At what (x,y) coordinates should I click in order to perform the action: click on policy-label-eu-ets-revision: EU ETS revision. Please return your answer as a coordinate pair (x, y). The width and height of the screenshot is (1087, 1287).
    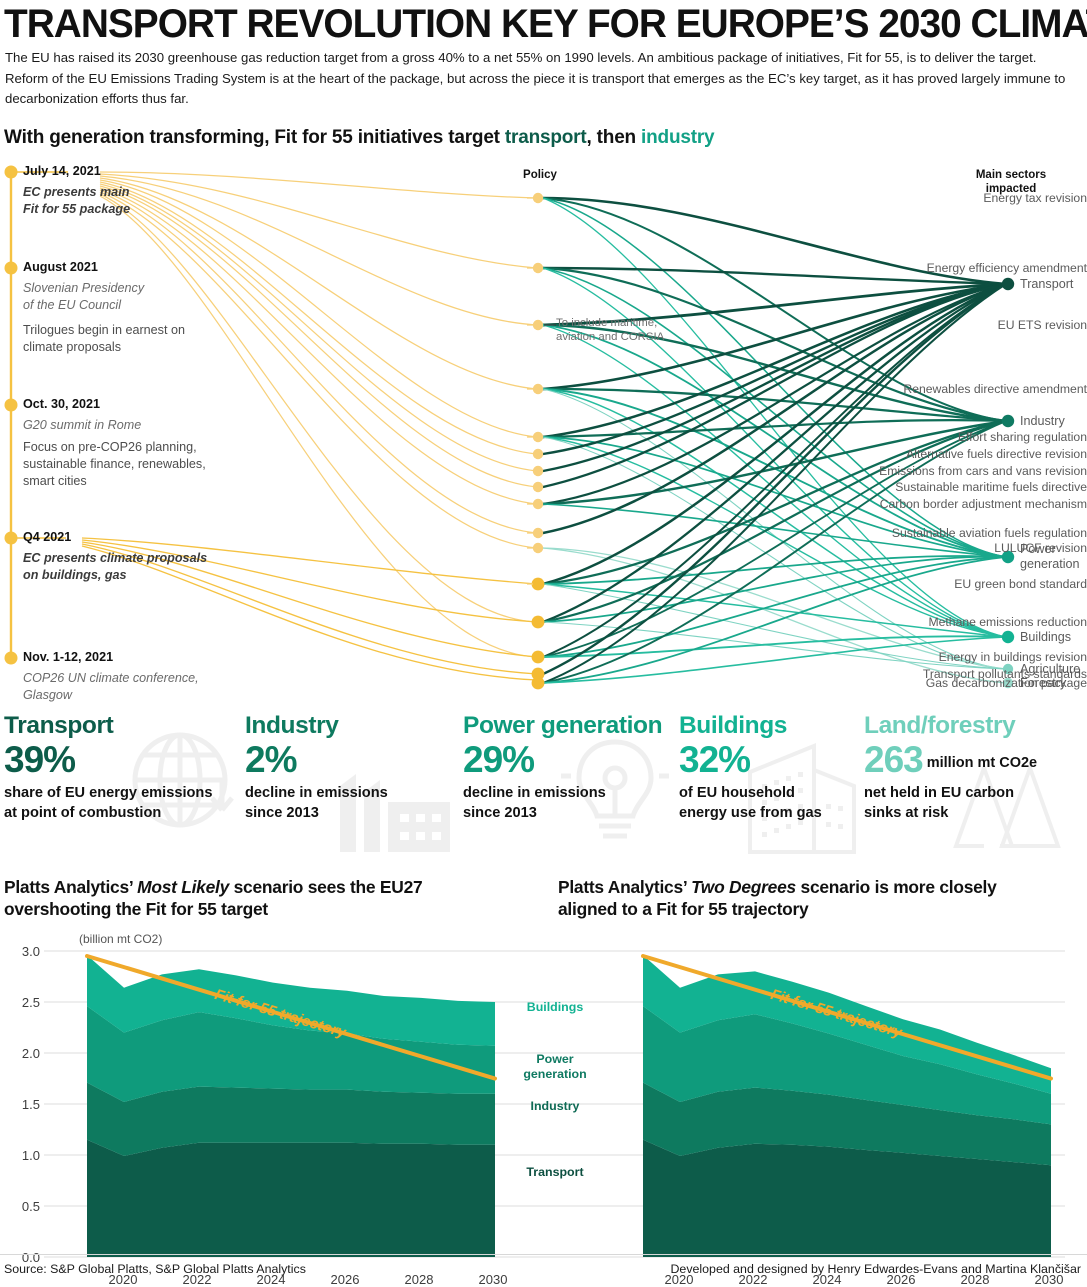
    Looking at the image, I should click on (1042, 325).